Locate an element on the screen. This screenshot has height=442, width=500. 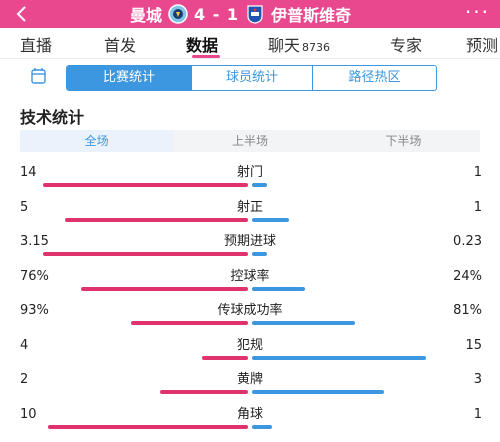
stat-label: 控球率 is located at coordinates (250, 276).